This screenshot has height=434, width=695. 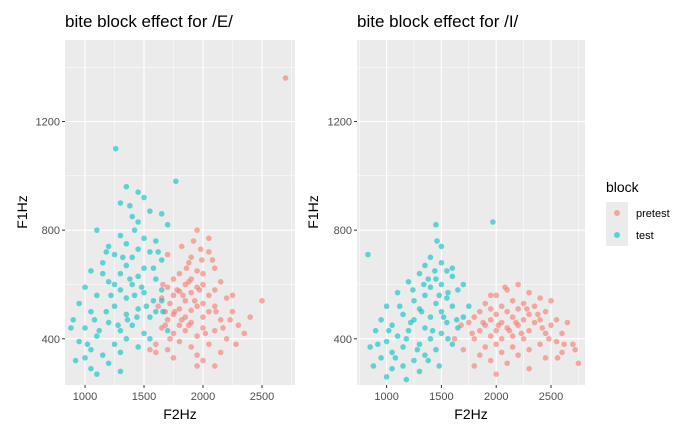 What do you see at coordinates (496, 397) in the screenshot?
I see `x-tick-label: 2000` at bounding box center [496, 397].